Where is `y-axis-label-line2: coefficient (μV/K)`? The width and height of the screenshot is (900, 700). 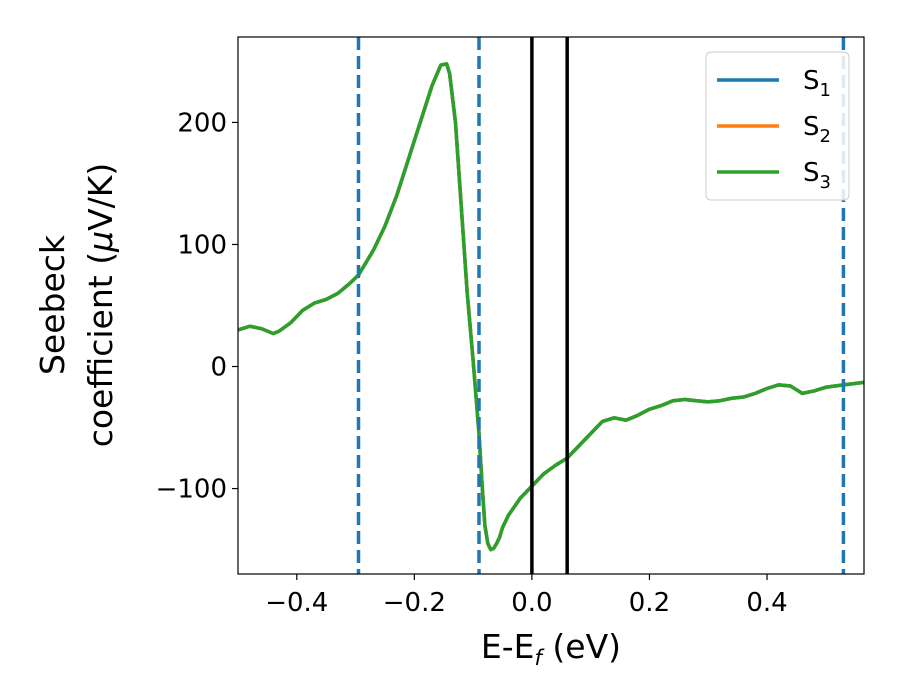 y-axis-label-line2: coefficient (μV/K) is located at coordinates (100, 305).